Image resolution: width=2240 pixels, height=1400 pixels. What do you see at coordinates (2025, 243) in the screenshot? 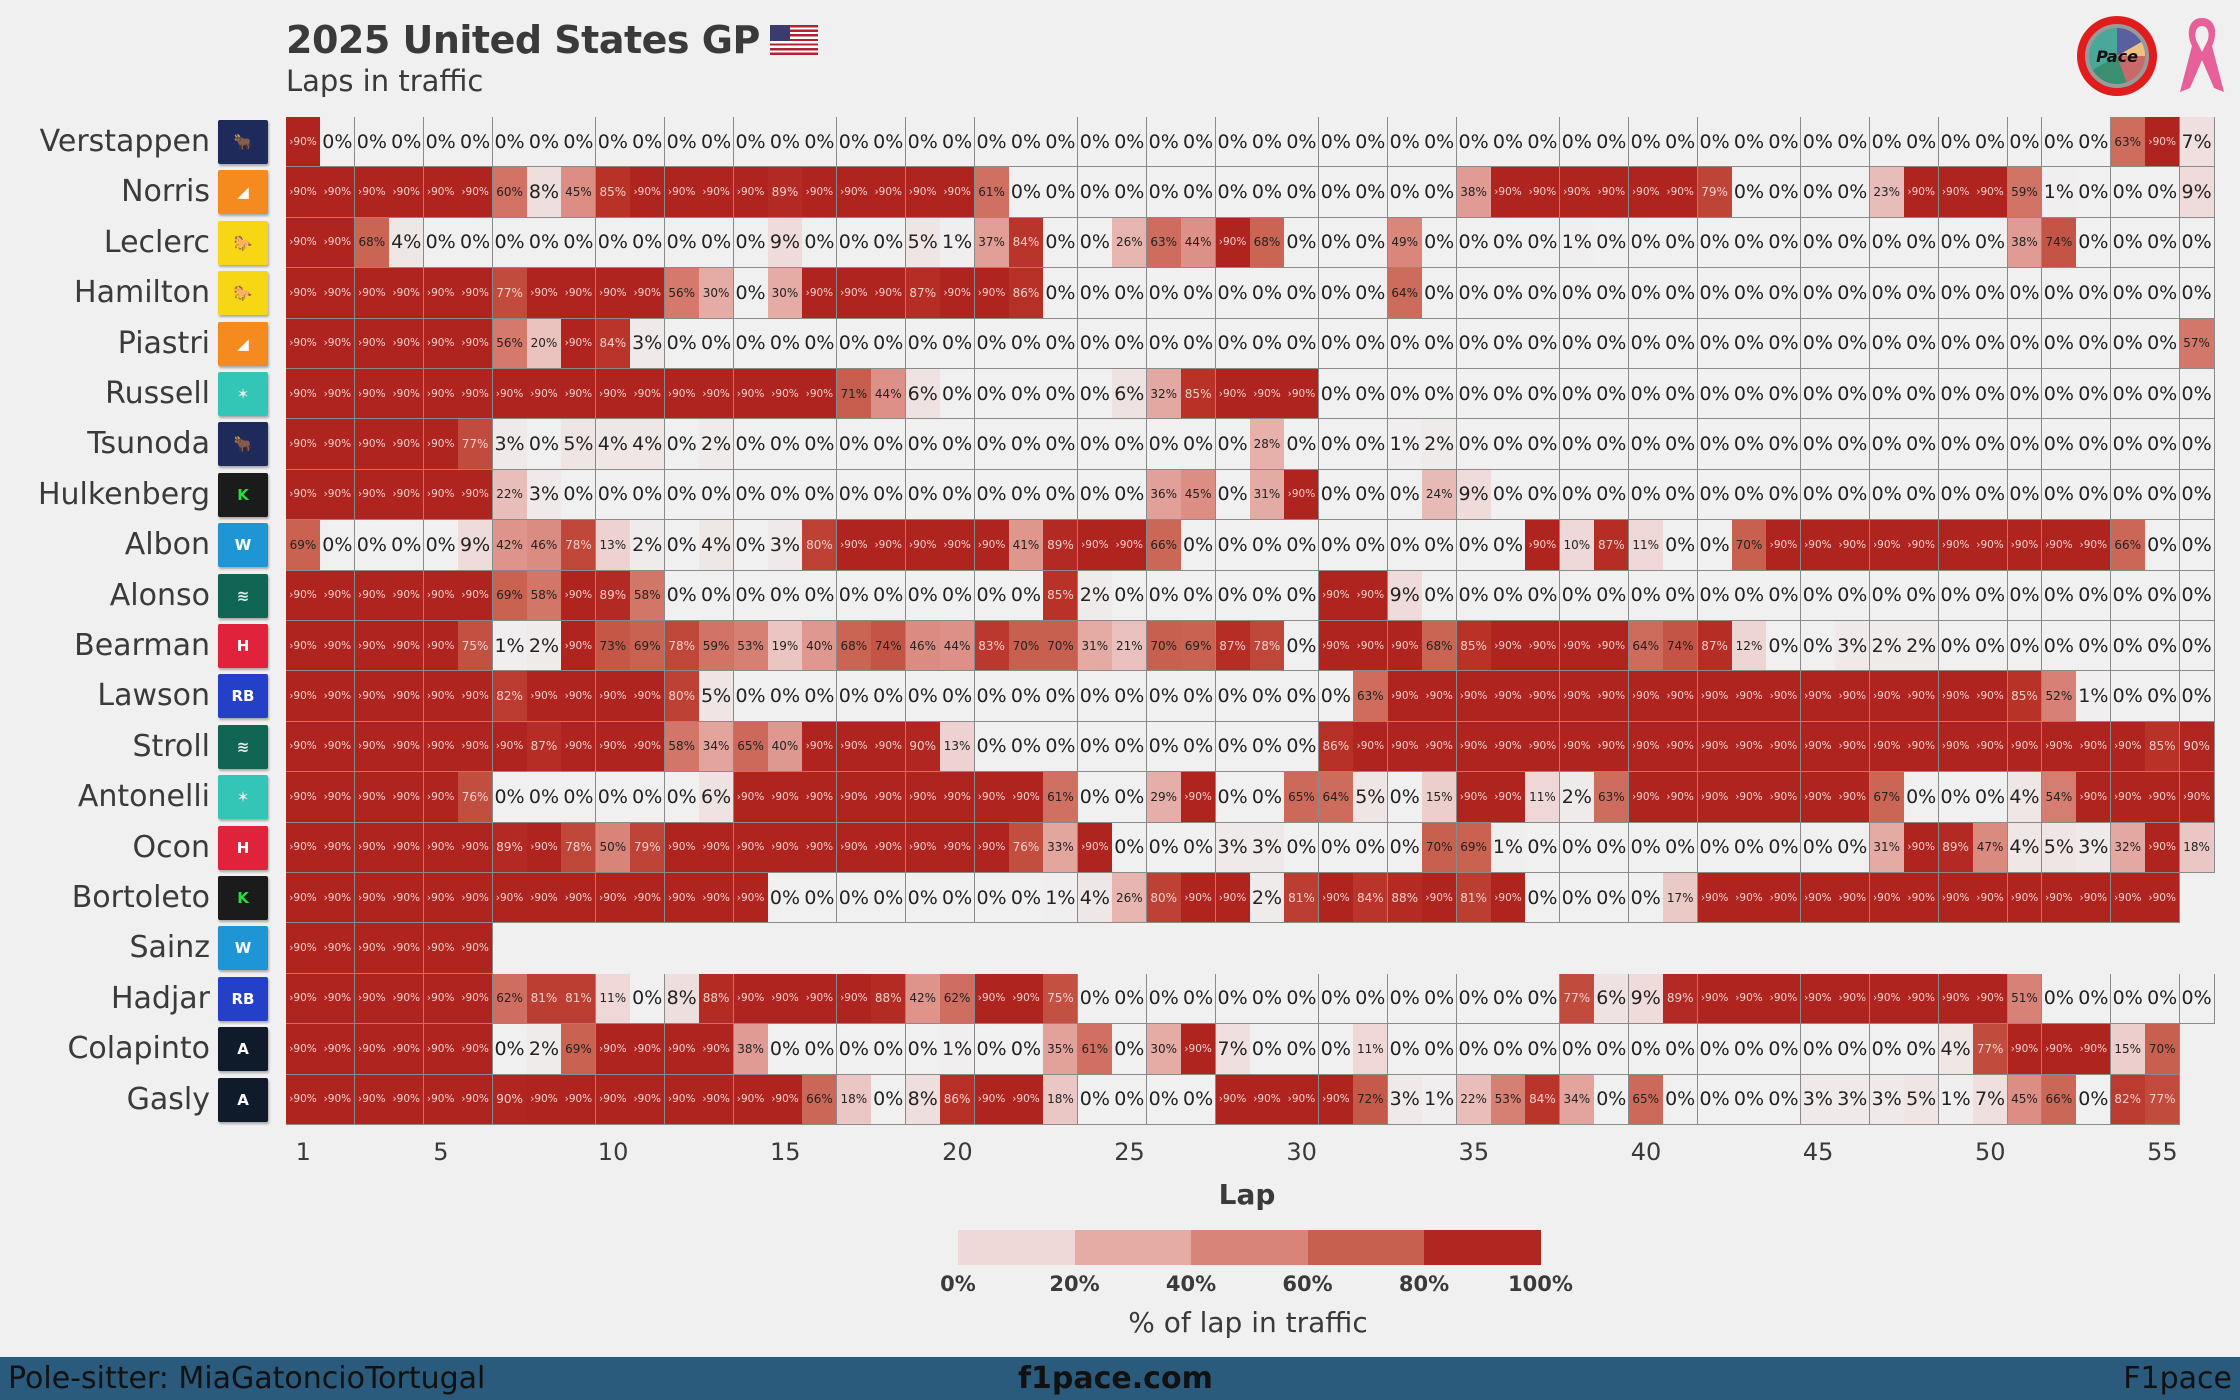
I see `heatmap-cell: 38%` at bounding box center [2025, 243].